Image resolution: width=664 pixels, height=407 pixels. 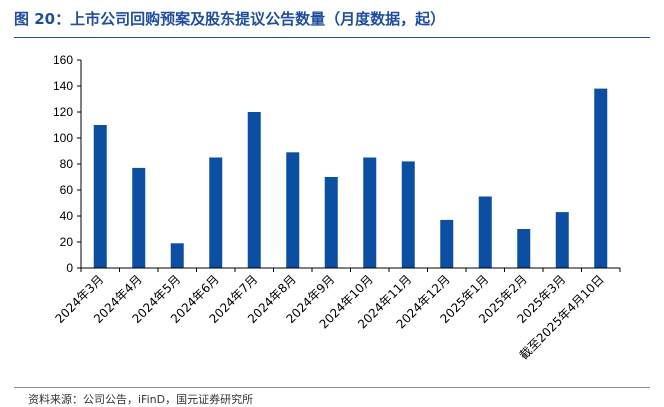 What do you see at coordinates (332, 37) in the screenshot?
I see `title-divider` at bounding box center [332, 37].